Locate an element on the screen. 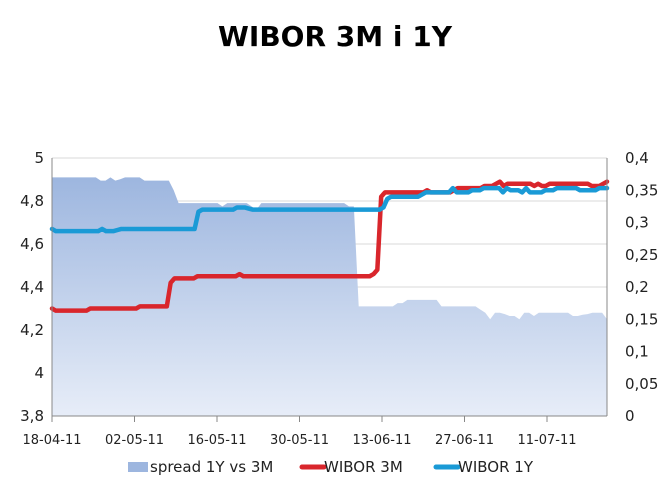  y-left-tick-label: 3,8 is located at coordinates (32, 416).